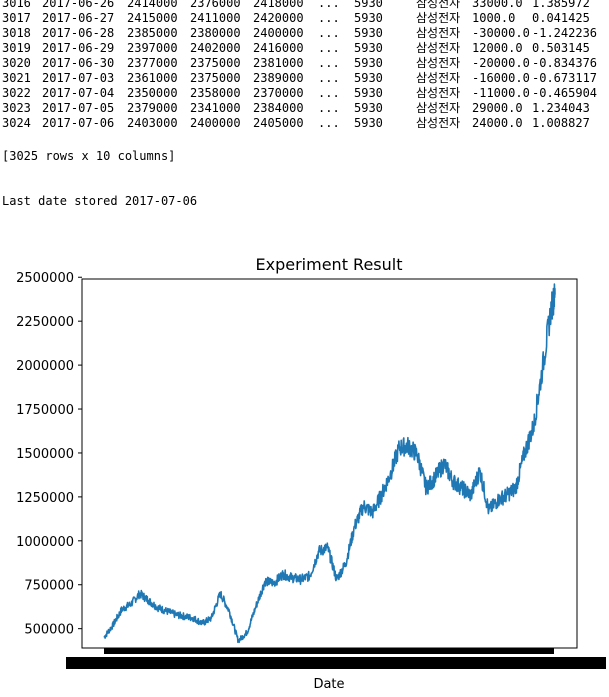 The width and height of the screenshot is (609, 697). What do you see at coordinates (45, 322) in the screenshot?
I see `y-tick-label: 2250000` at bounding box center [45, 322].